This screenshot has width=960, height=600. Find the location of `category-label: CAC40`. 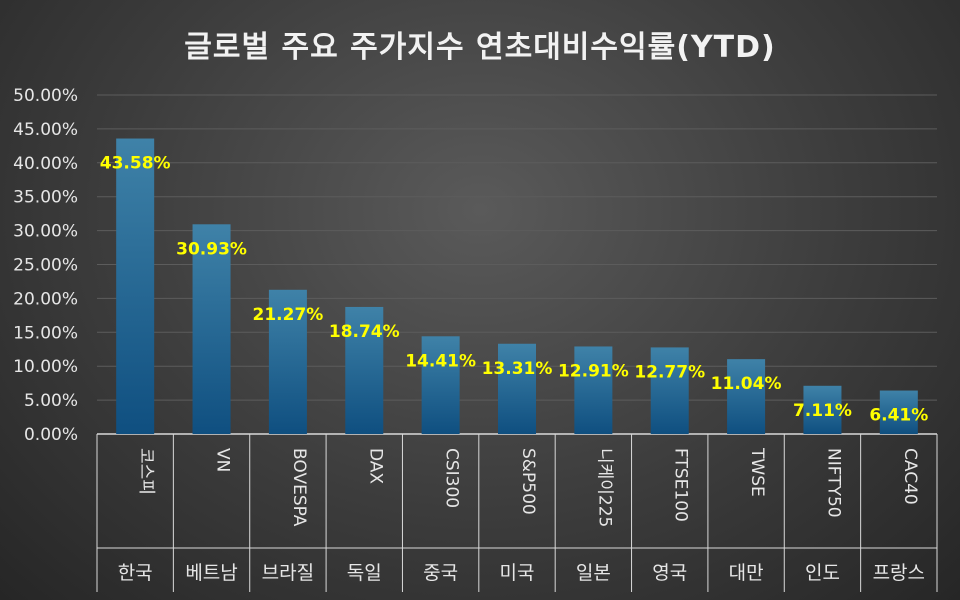

category-label: CAC40 is located at coordinates (910, 476).